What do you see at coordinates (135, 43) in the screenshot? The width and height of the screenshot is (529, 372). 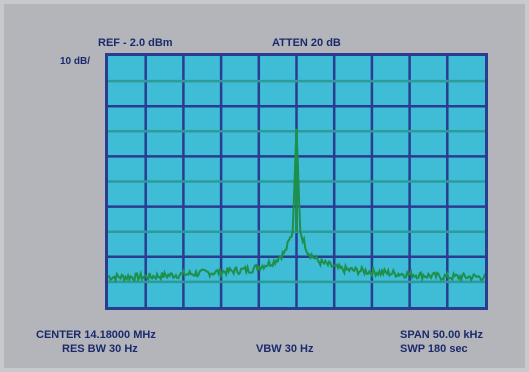 I see `ref-level-label: REF - 2.0 dBm` at bounding box center [135, 43].